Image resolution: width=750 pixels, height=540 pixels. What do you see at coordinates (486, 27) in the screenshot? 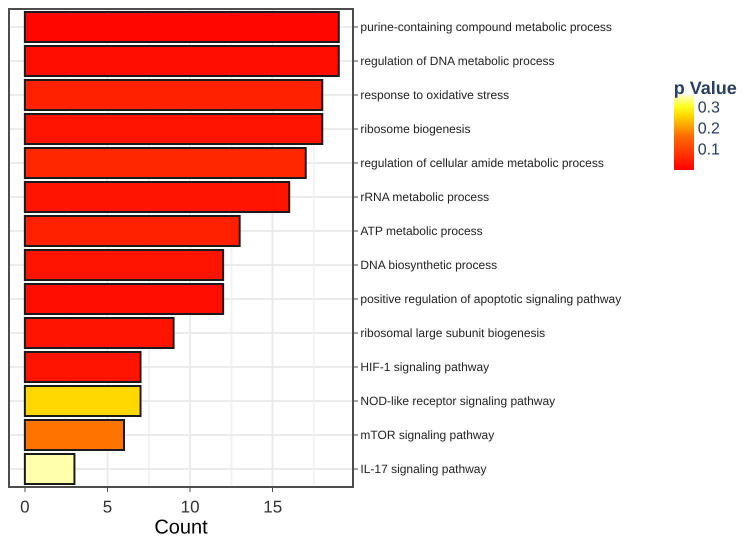
I see `y-tick-label: purine-containing compound metabolic process` at bounding box center [486, 27].